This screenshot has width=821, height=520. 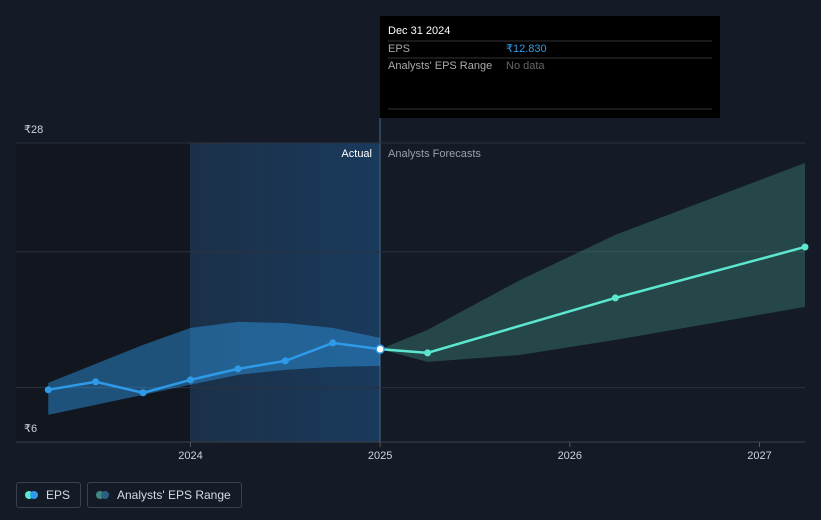 I want to click on legend-item: EPS, so click(x=49, y=495).